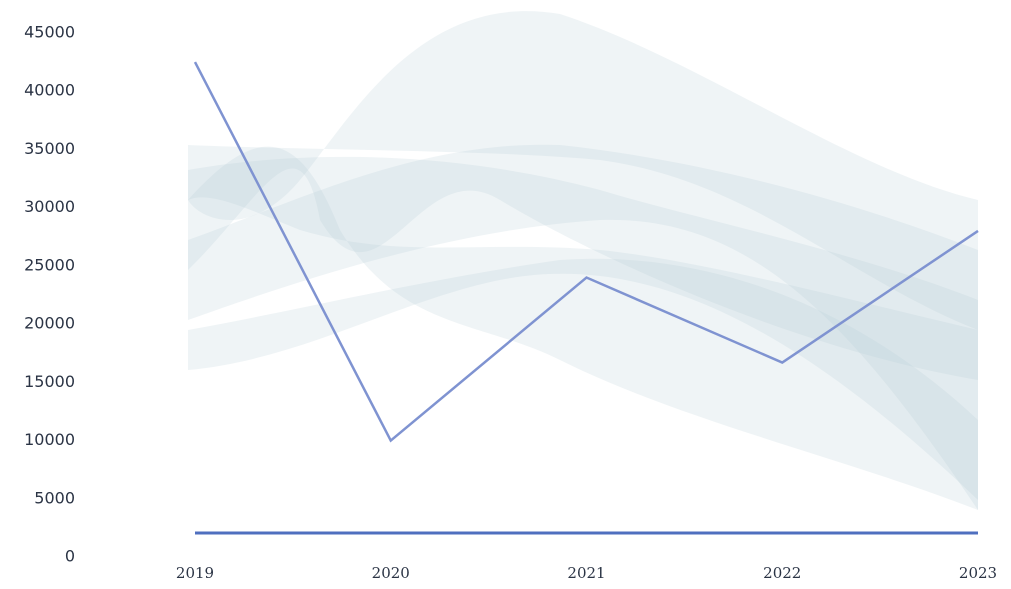 The image size is (1011, 589). Describe the element at coordinates (49, 323) in the screenshot. I see `y-tick-label: 20000` at that location.